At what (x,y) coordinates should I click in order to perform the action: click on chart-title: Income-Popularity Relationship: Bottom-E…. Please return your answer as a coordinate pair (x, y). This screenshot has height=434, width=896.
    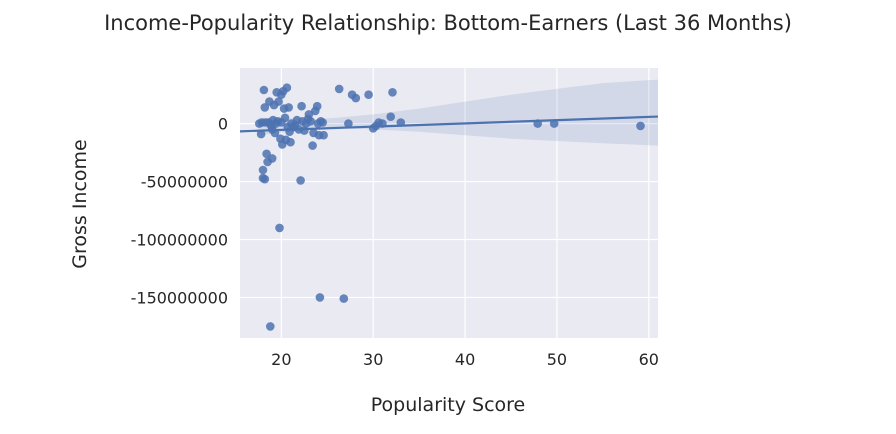
    Looking at the image, I should click on (448, 23).